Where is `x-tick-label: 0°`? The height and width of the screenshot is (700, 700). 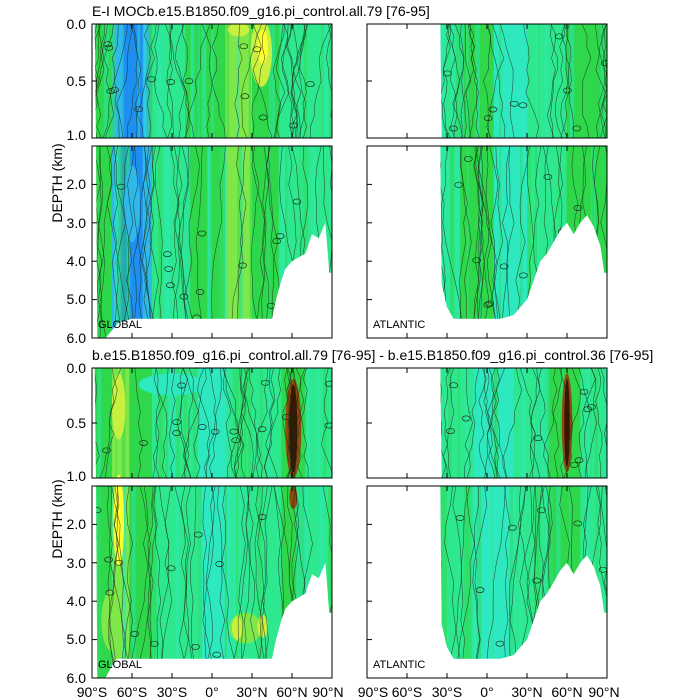 x-tick-label: 0° is located at coordinates (211, 692).